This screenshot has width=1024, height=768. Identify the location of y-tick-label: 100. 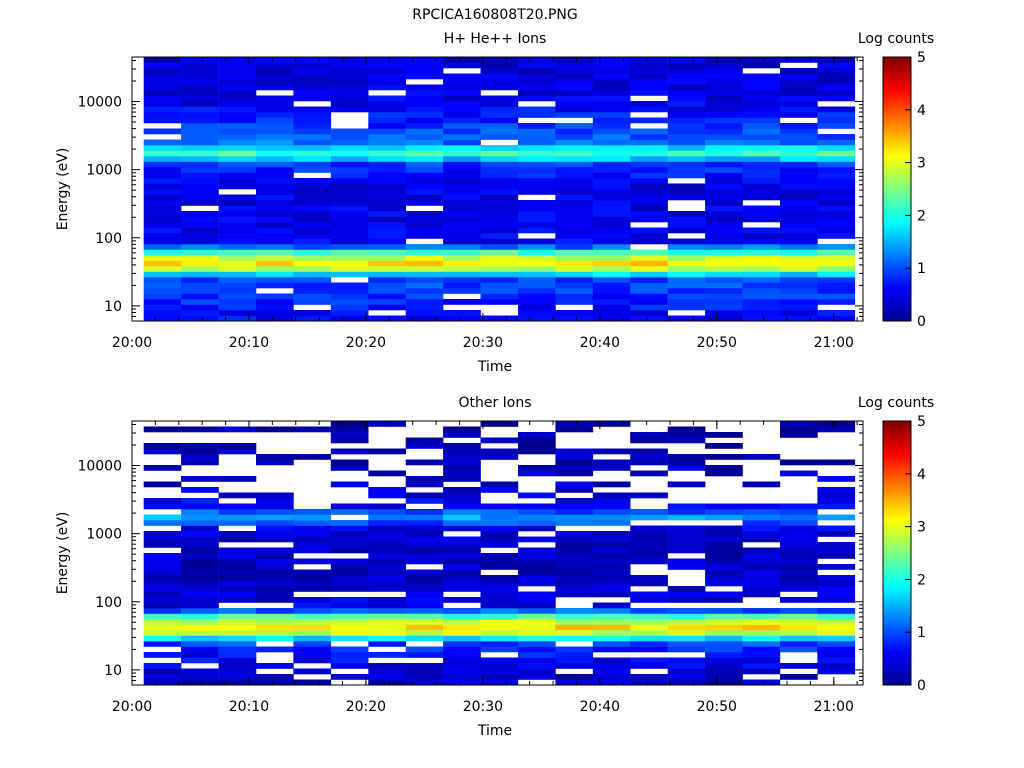
(108, 239).